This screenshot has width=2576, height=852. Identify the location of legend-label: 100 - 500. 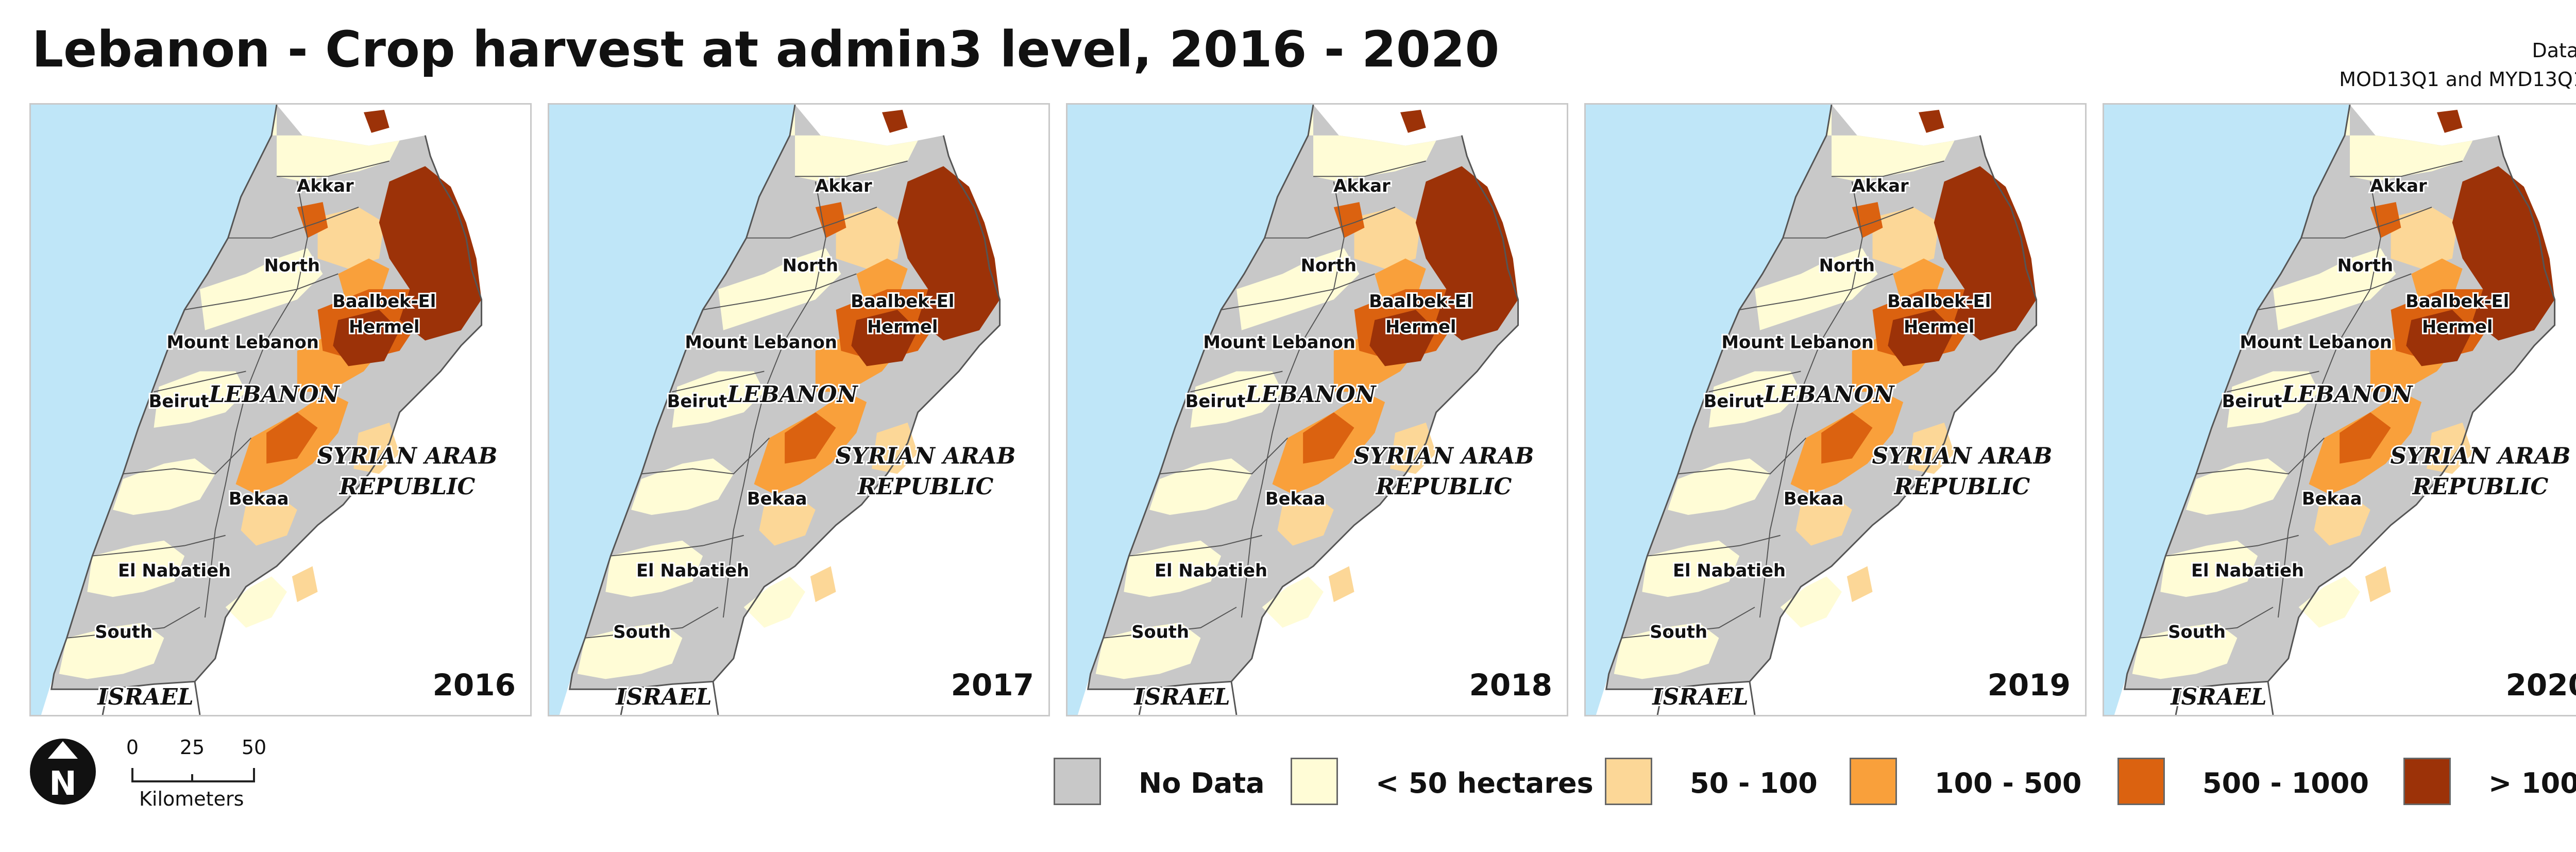
(2008, 783).